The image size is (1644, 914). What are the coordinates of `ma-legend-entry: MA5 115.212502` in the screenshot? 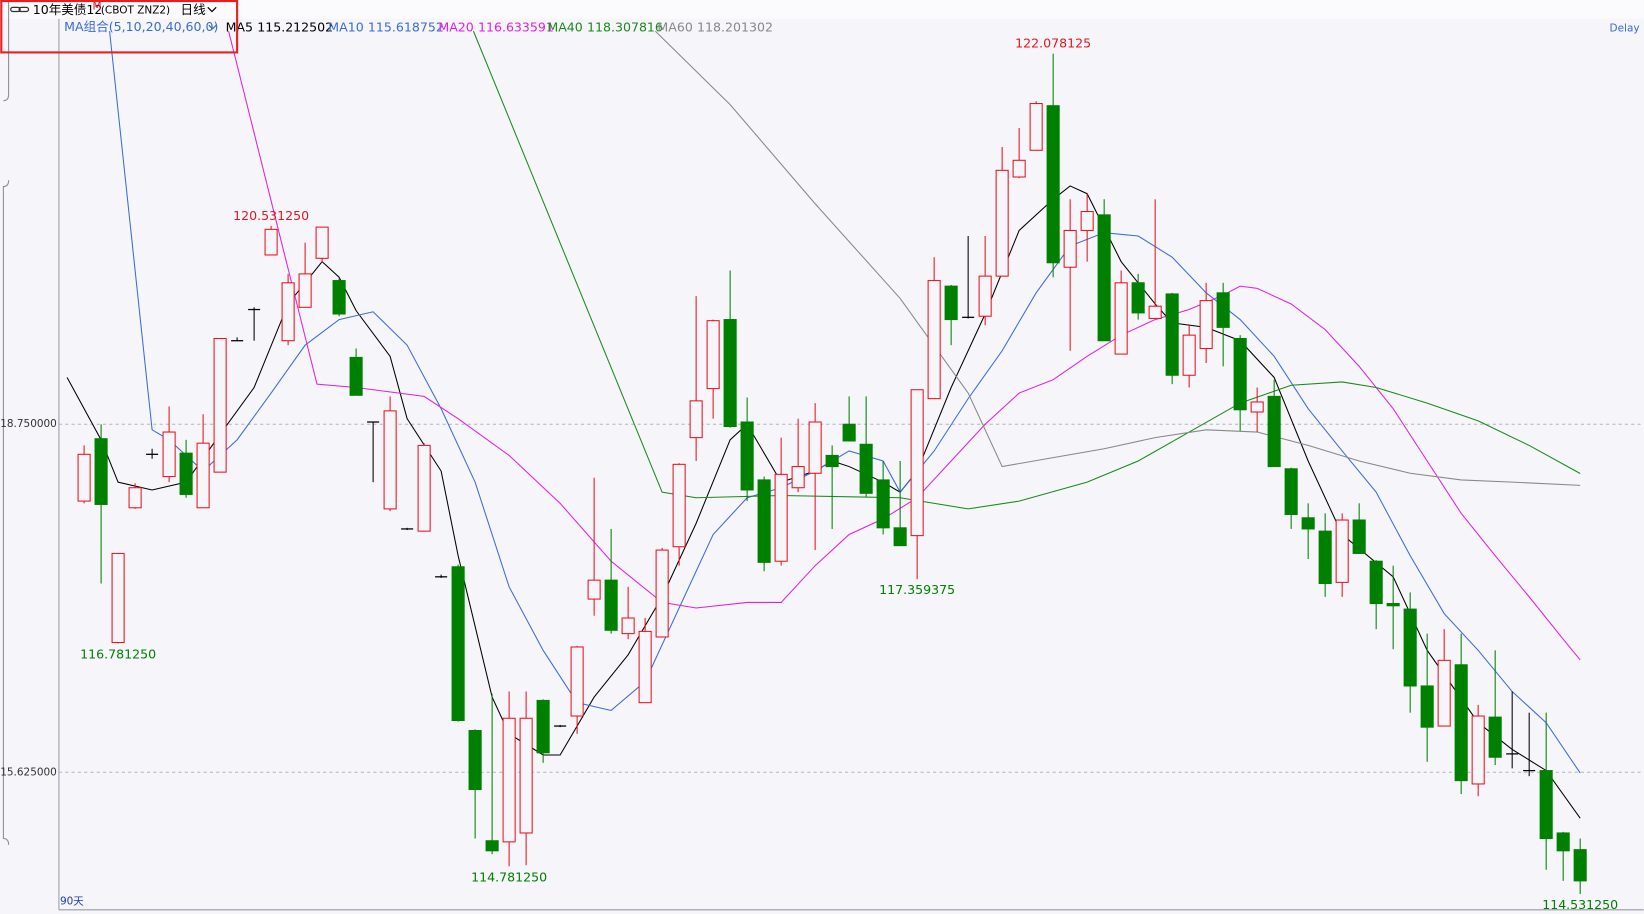 It's located at (280, 26).